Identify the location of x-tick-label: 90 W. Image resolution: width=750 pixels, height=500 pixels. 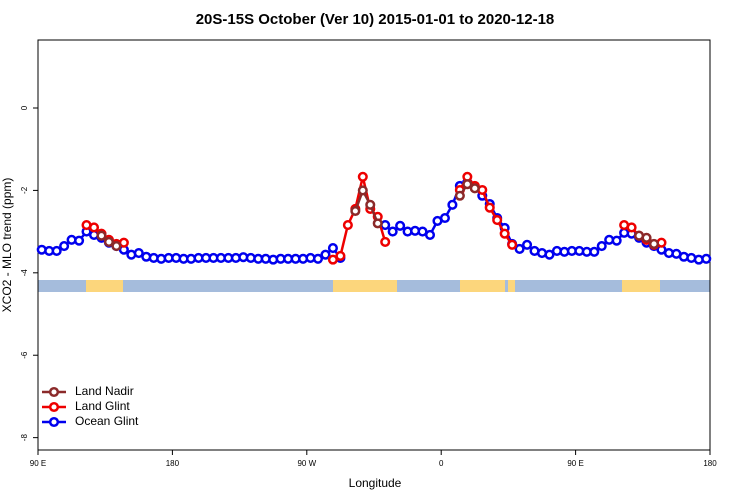
(306, 463).